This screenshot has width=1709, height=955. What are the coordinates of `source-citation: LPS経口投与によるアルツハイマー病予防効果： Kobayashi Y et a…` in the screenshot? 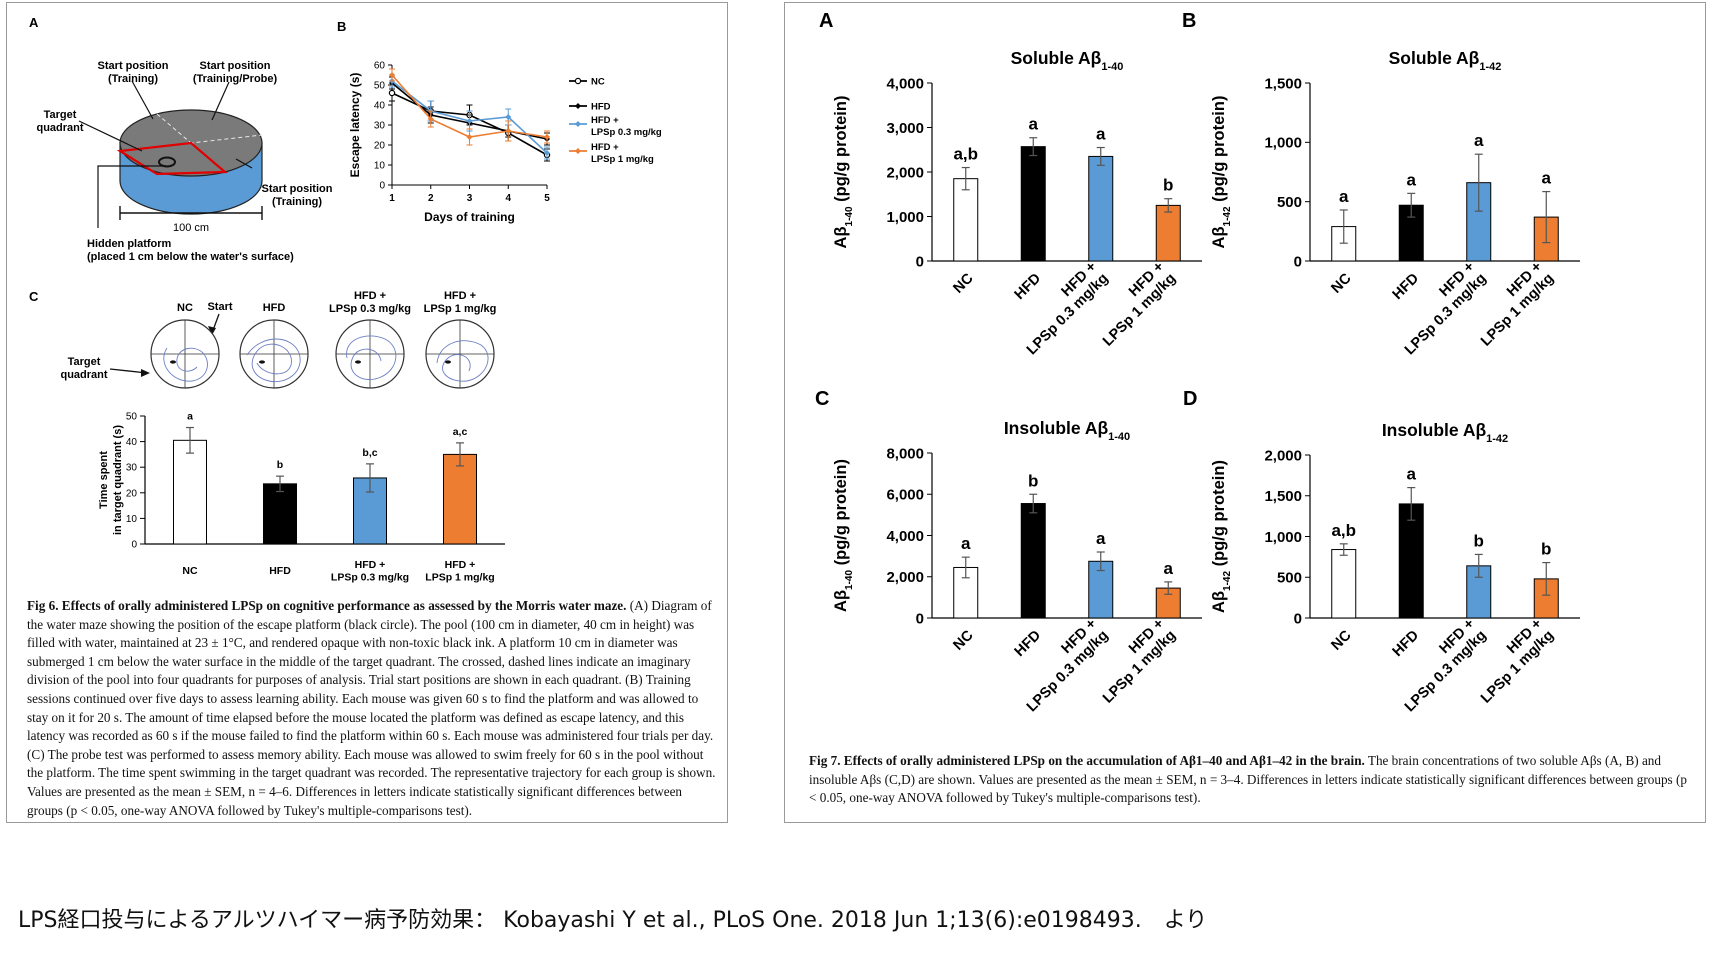 It's located at (613, 920).